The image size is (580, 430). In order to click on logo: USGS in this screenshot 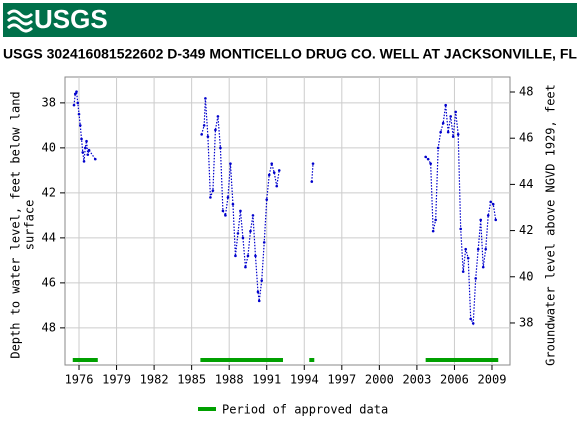, I will do `click(71, 19)`.